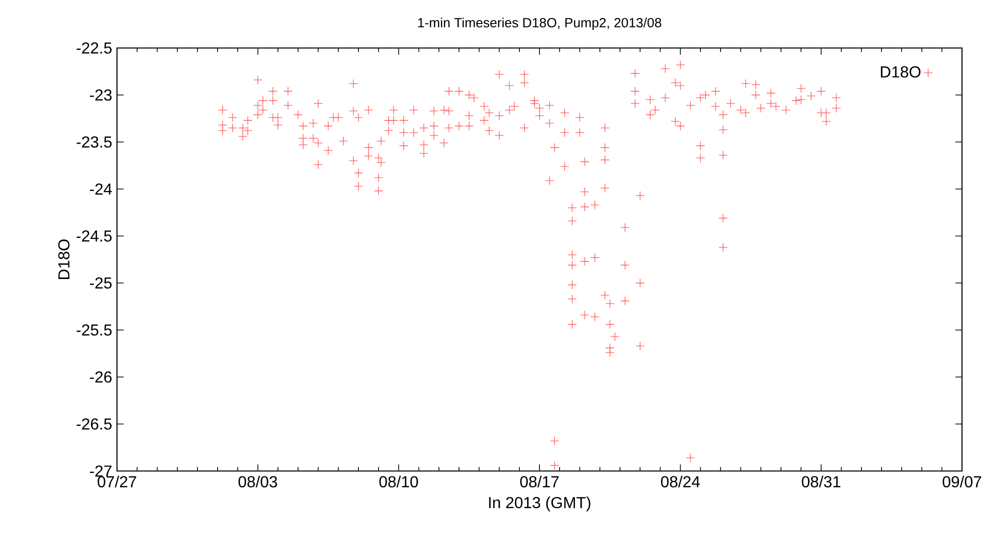 This screenshot has height=546, width=998. Describe the element at coordinates (94, 330) in the screenshot. I see `y-tick-label: -25.5` at that location.